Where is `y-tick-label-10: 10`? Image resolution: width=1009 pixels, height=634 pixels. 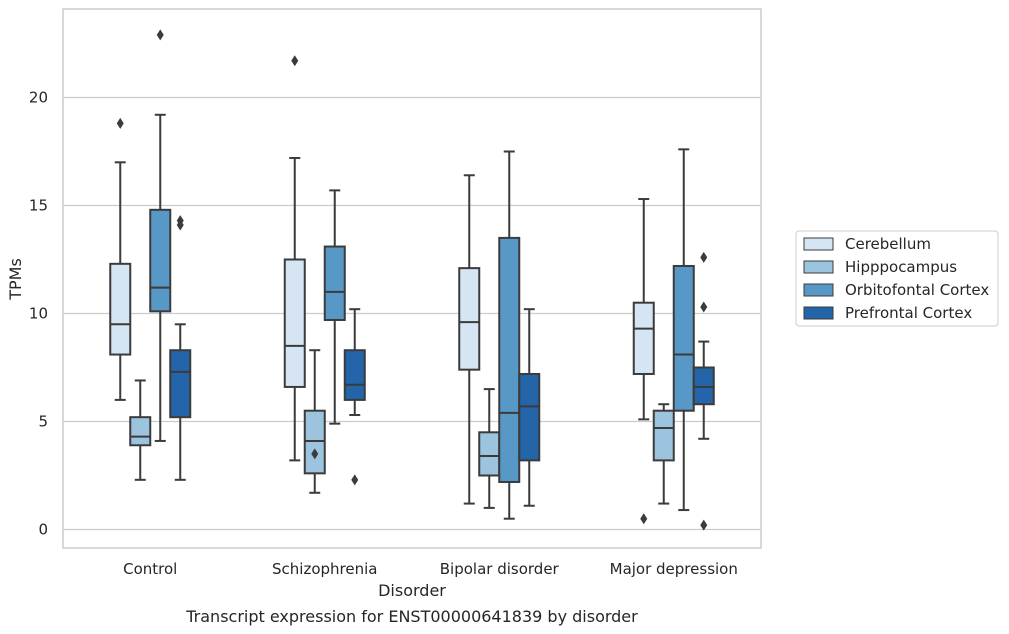 y-tick-label-10: 10 is located at coordinates (38, 314).